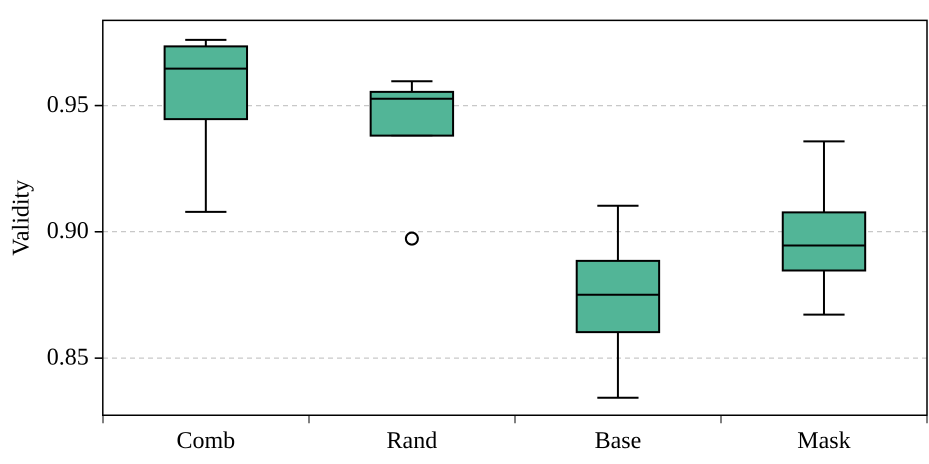 The height and width of the screenshot is (464, 929). I want to click on y-tick-label: 0.90, so click(67, 231).